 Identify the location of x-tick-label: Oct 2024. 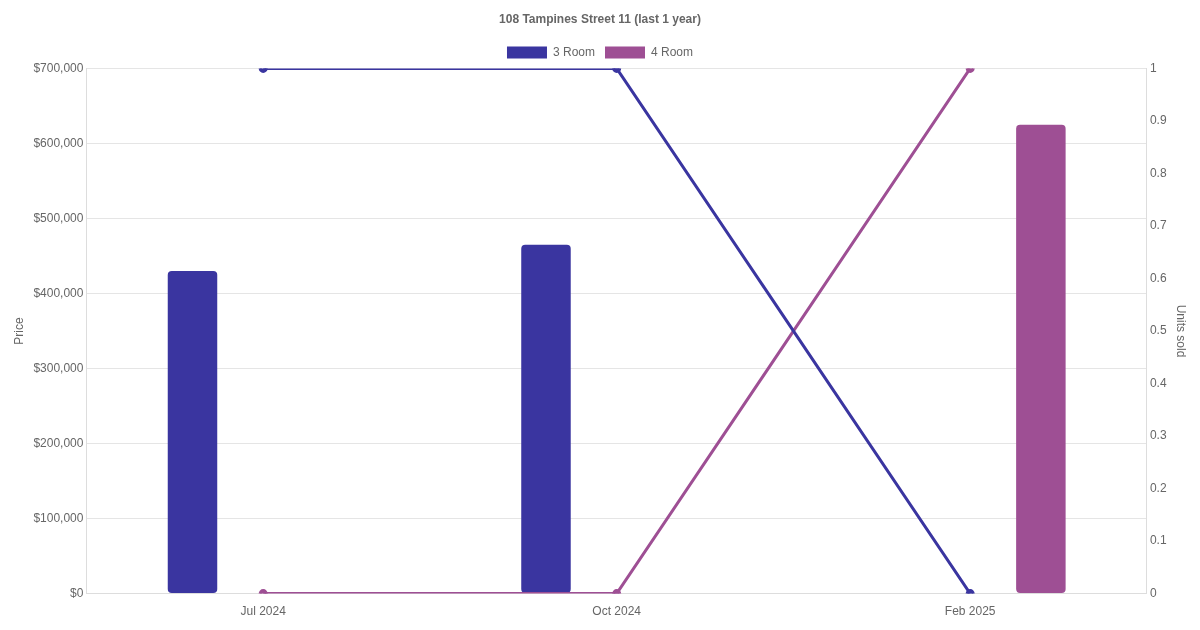
(617, 611).